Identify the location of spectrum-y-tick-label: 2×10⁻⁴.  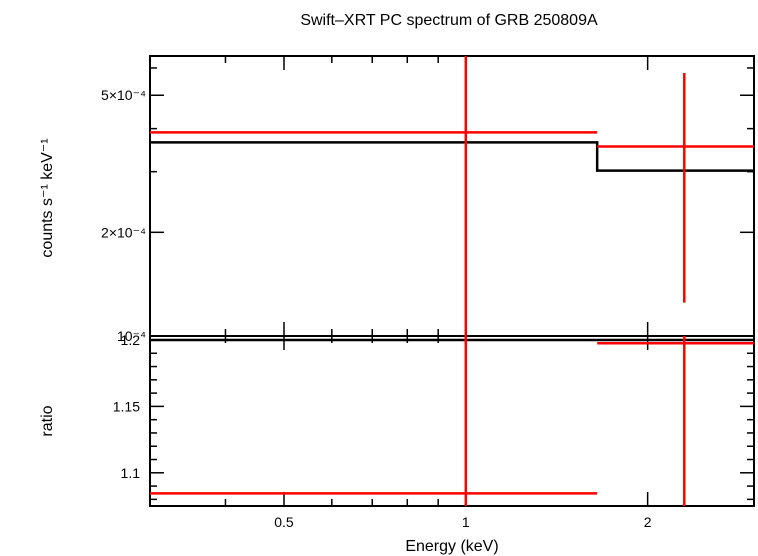
(123, 232).